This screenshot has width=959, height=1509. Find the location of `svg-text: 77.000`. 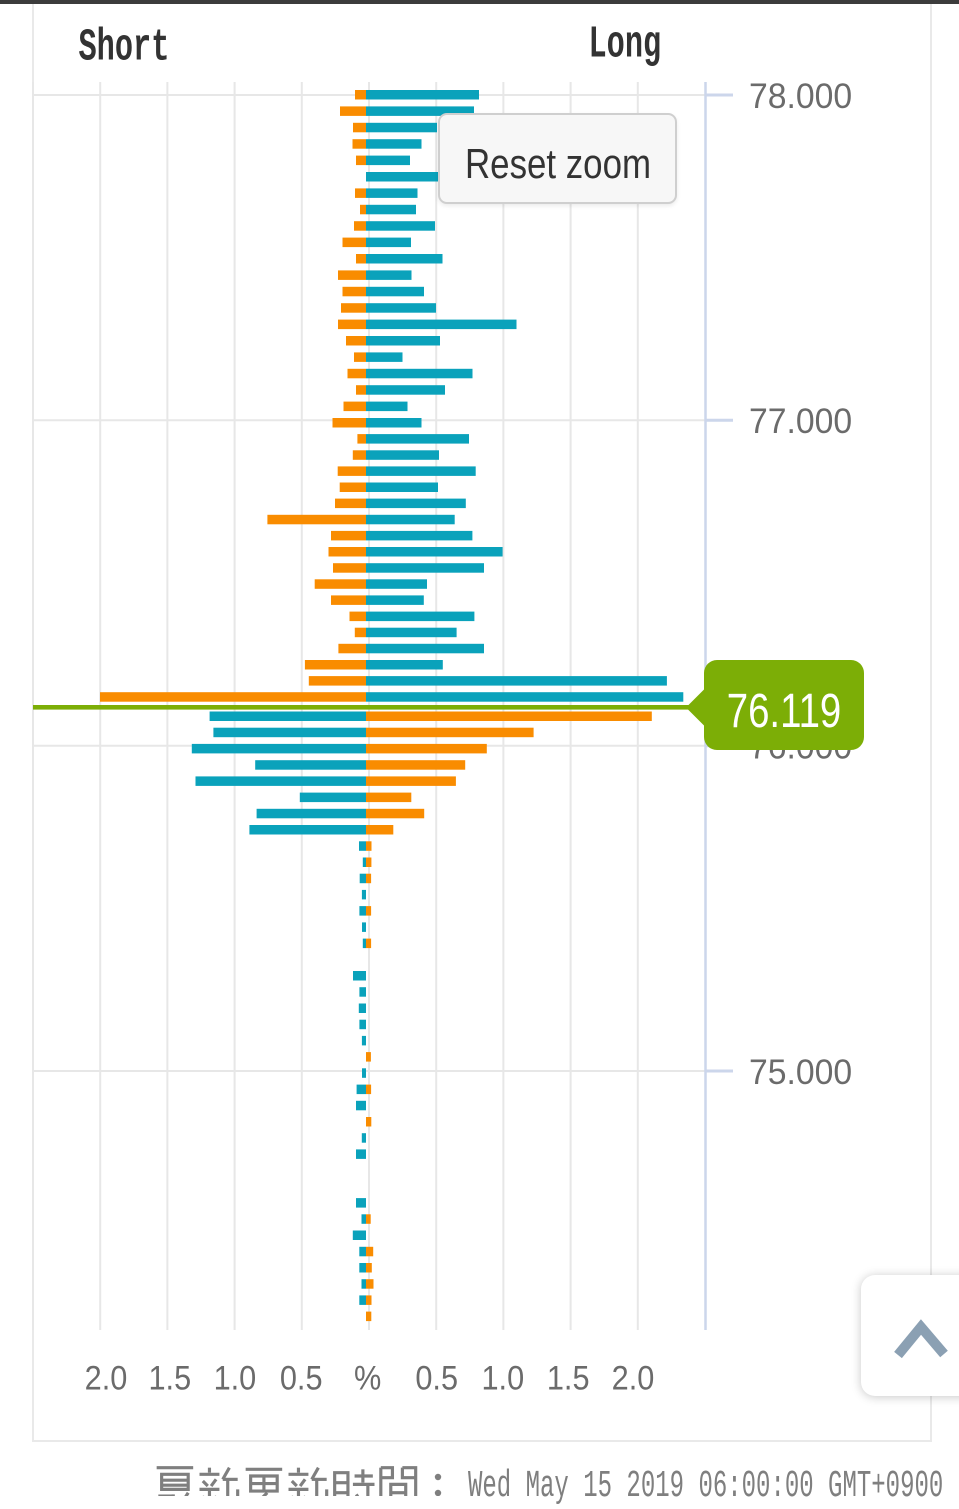

svg-text: 77.000 is located at coordinates (800, 421).